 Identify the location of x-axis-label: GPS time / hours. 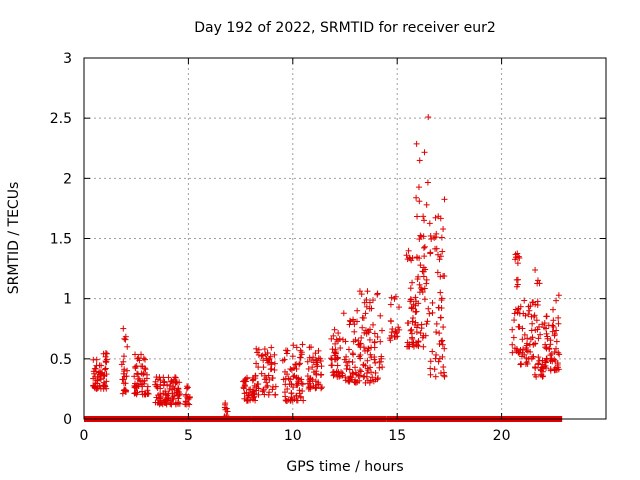
(344, 467).